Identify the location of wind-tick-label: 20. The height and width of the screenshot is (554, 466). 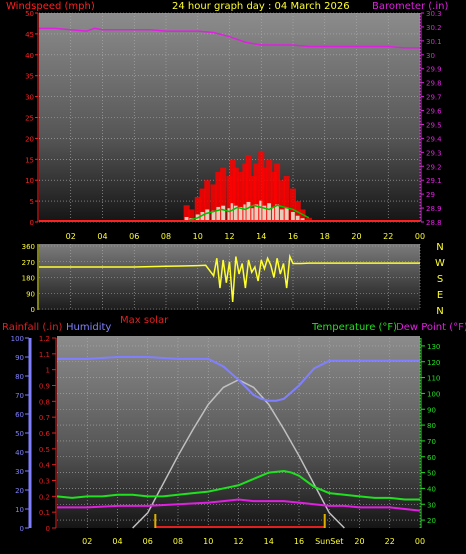
(29, 139).